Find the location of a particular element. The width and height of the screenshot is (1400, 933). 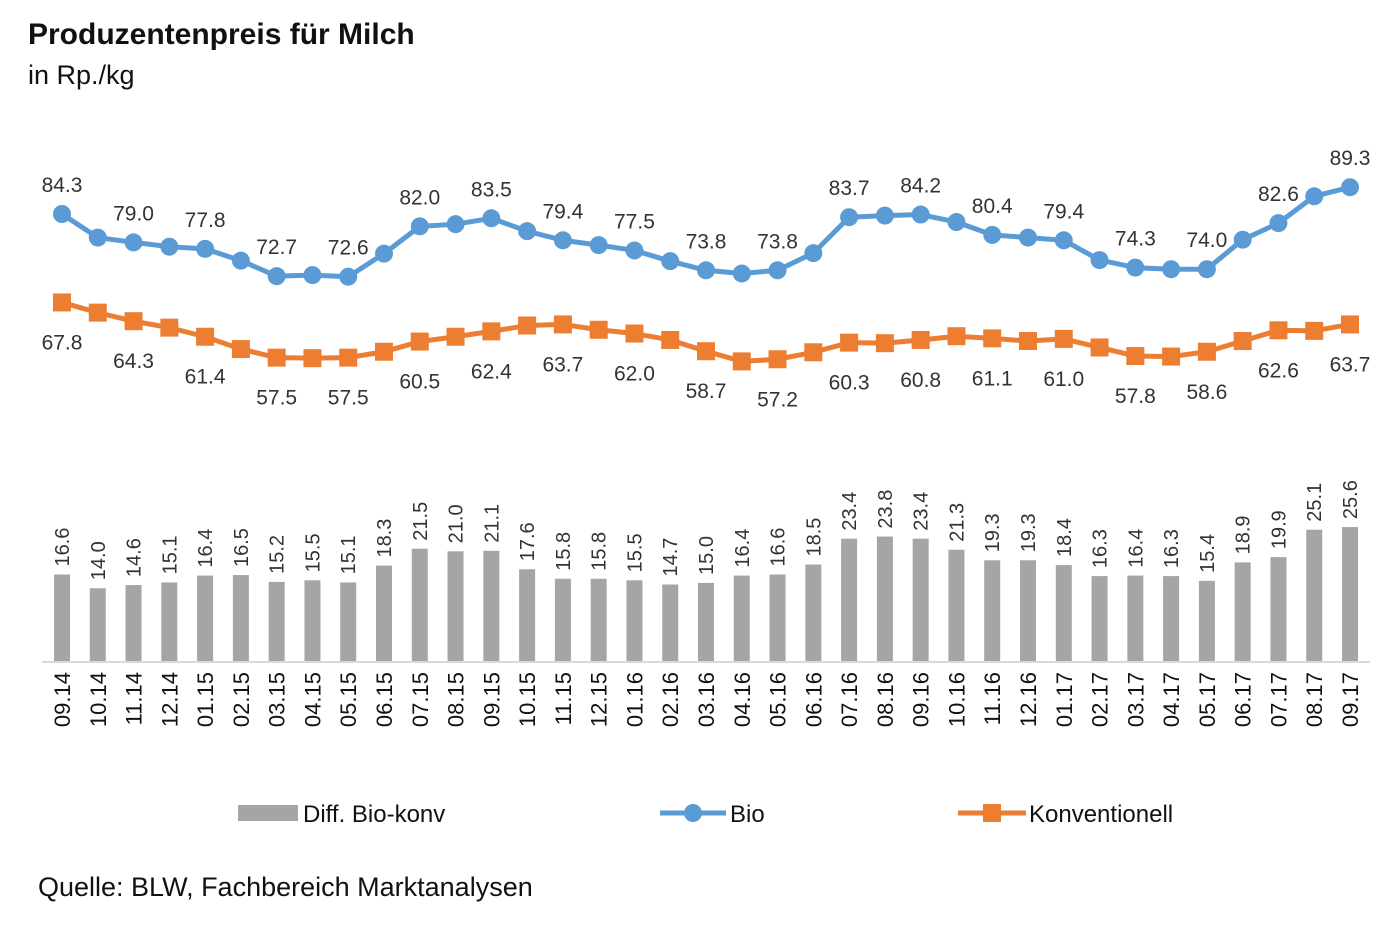

bio-label: 72.7 is located at coordinates (276, 247).